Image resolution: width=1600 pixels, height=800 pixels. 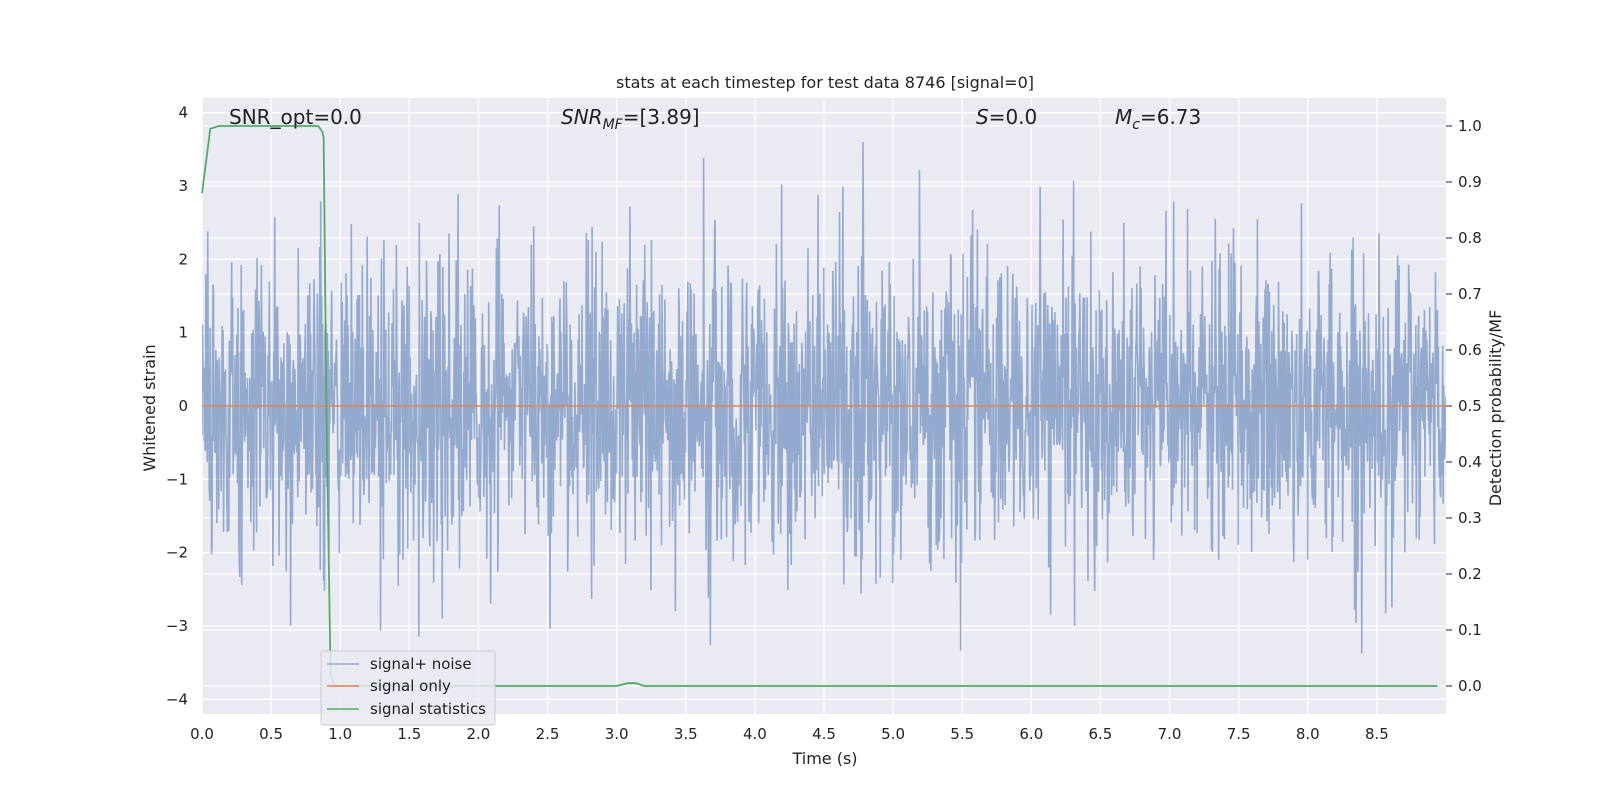 I want to click on y2-tick-label: 0.0, so click(x=1470, y=686).